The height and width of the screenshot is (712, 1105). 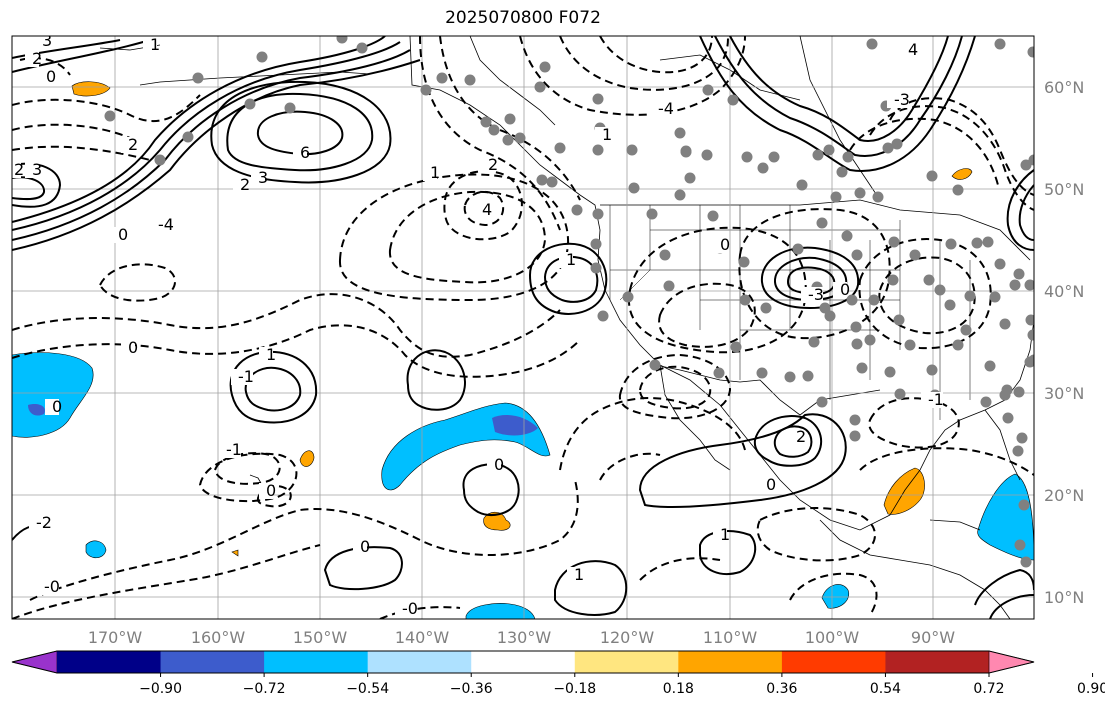 What do you see at coordinates (234, 449) in the screenshot?
I see `contour-label: -1` at bounding box center [234, 449].